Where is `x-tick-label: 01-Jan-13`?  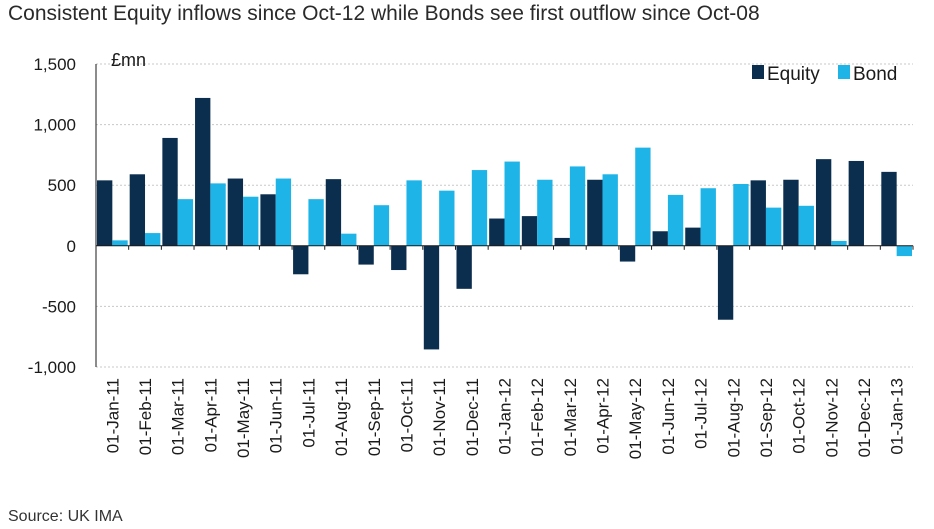
x-tick-label: 01-Jan-13 is located at coordinates (897, 416).